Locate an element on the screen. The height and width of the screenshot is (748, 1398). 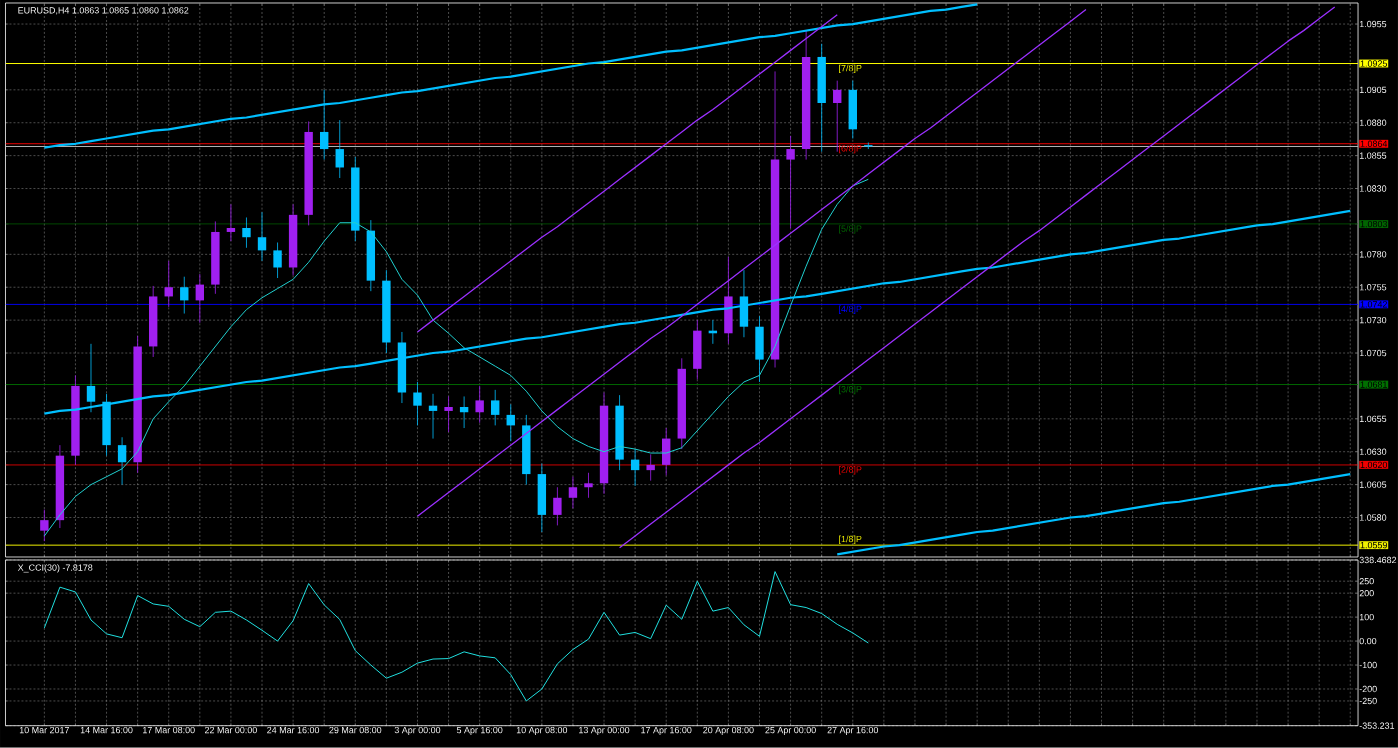
y-tick-label: 1.0620 is located at coordinates (1374, 465).